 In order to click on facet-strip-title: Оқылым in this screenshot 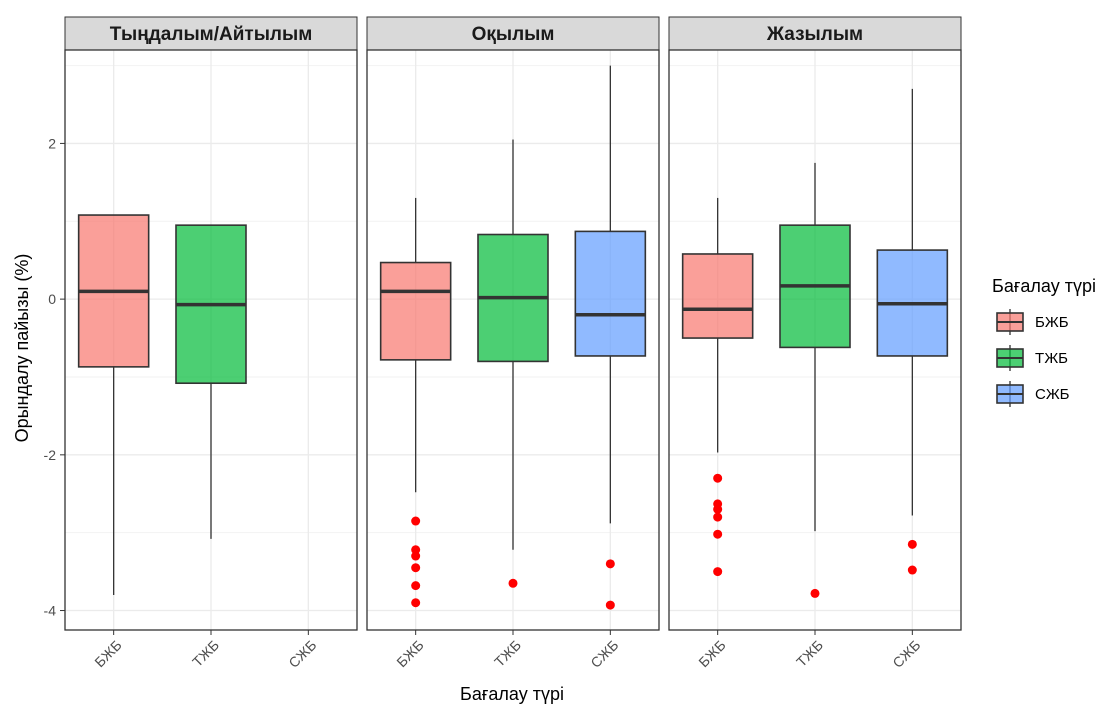, I will do `click(513, 34)`.